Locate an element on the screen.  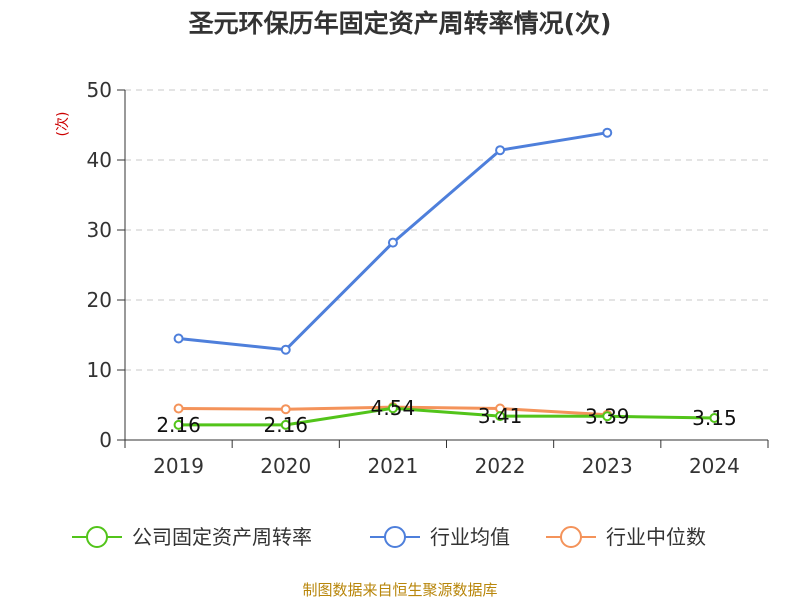
data-labels: 2.16 2.16 4.54 3.41 3.39 3.15 is located at coordinates (446, 416).